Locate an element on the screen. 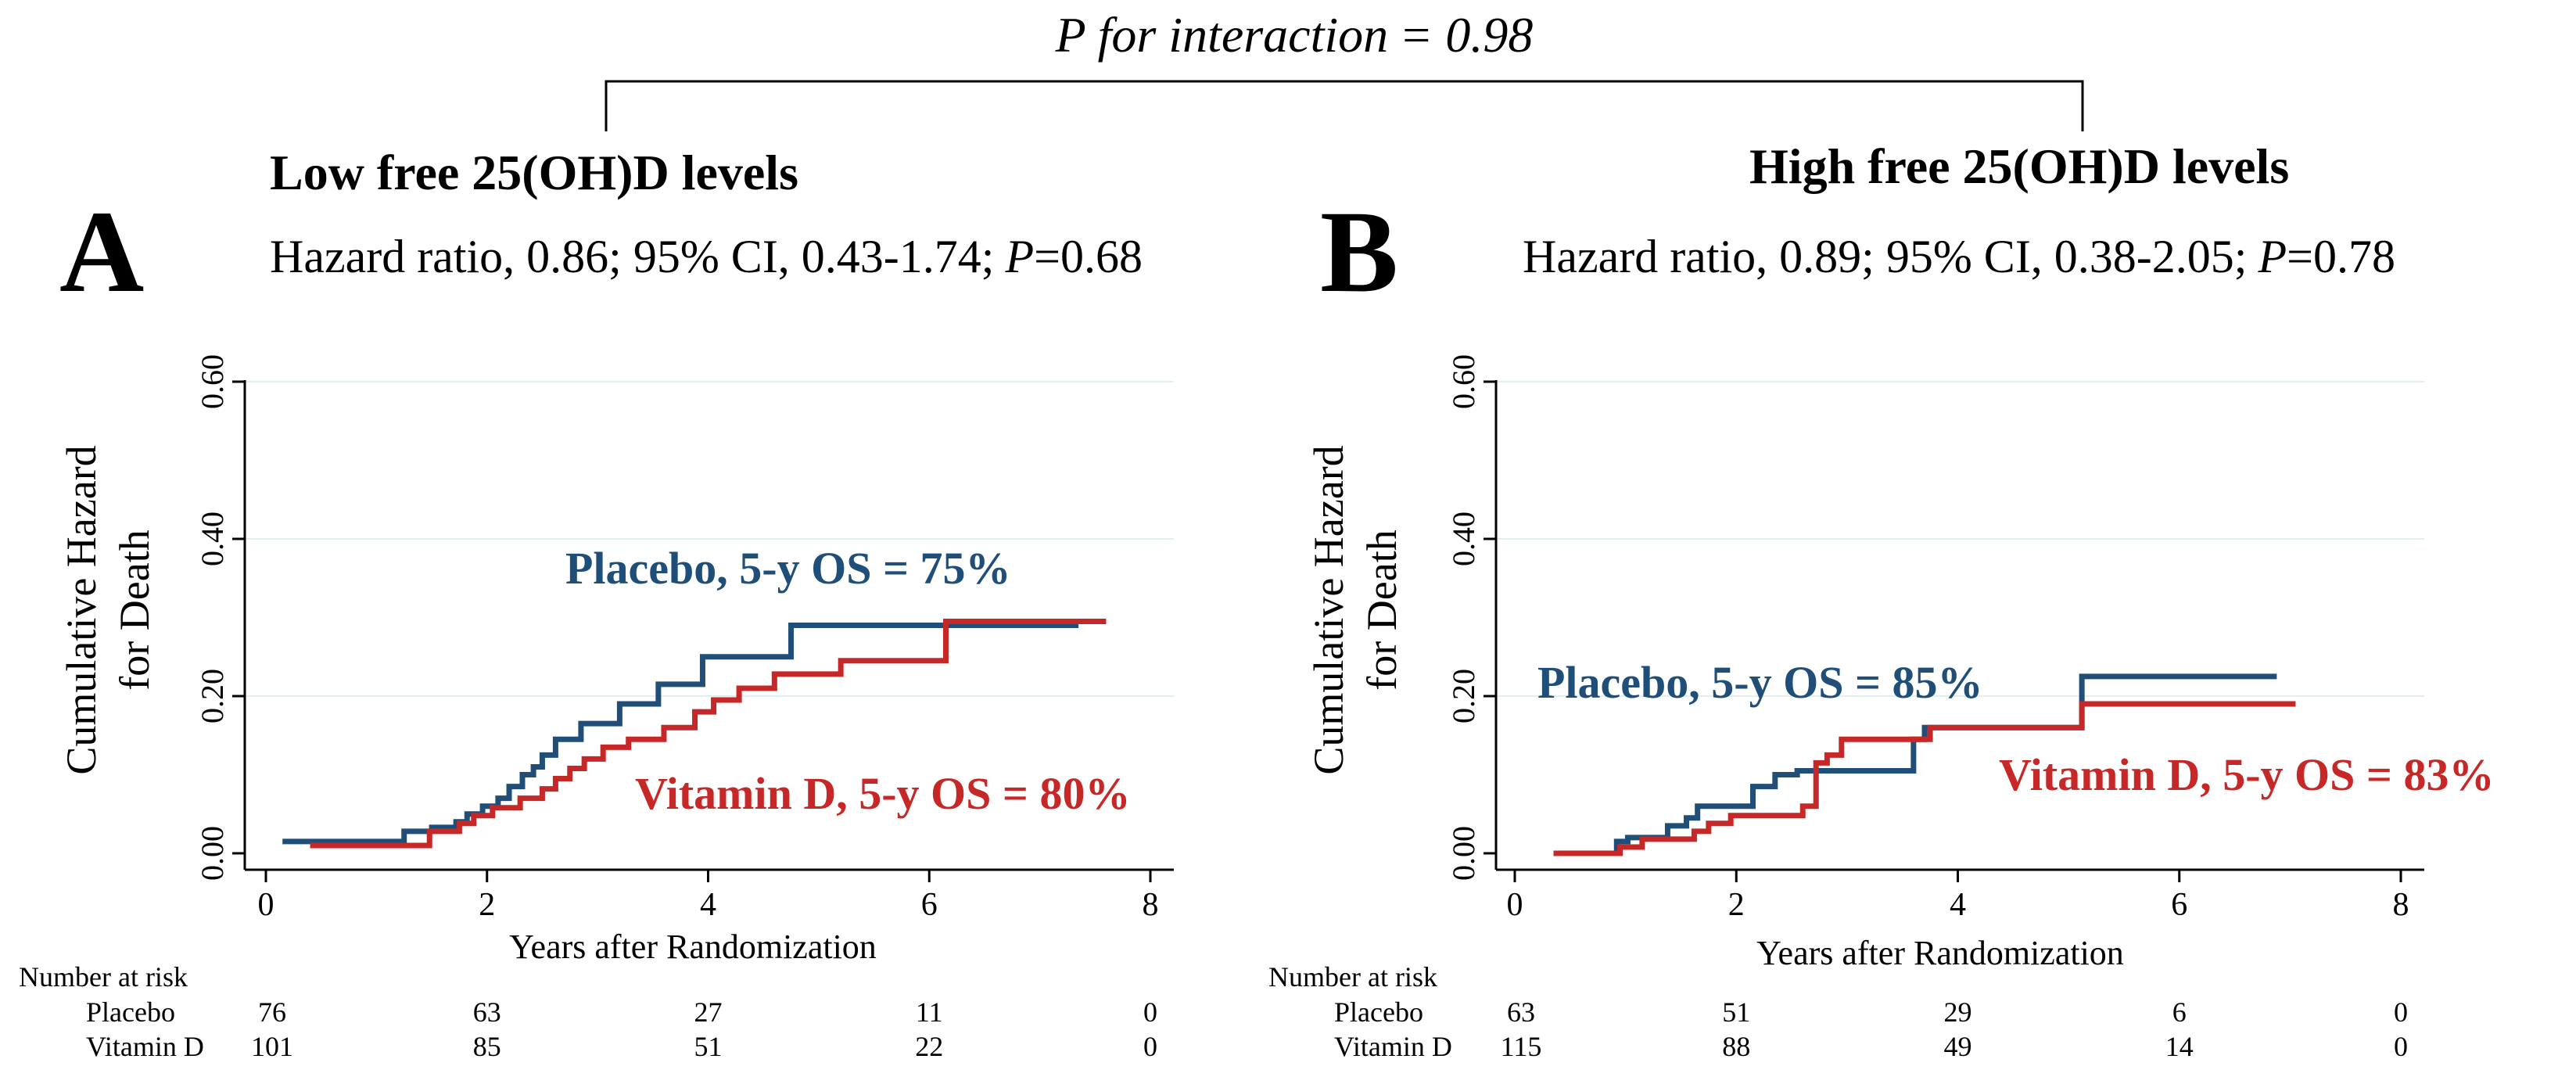  panel-a-y-tick-label: 0.60 is located at coordinates (212, 381).